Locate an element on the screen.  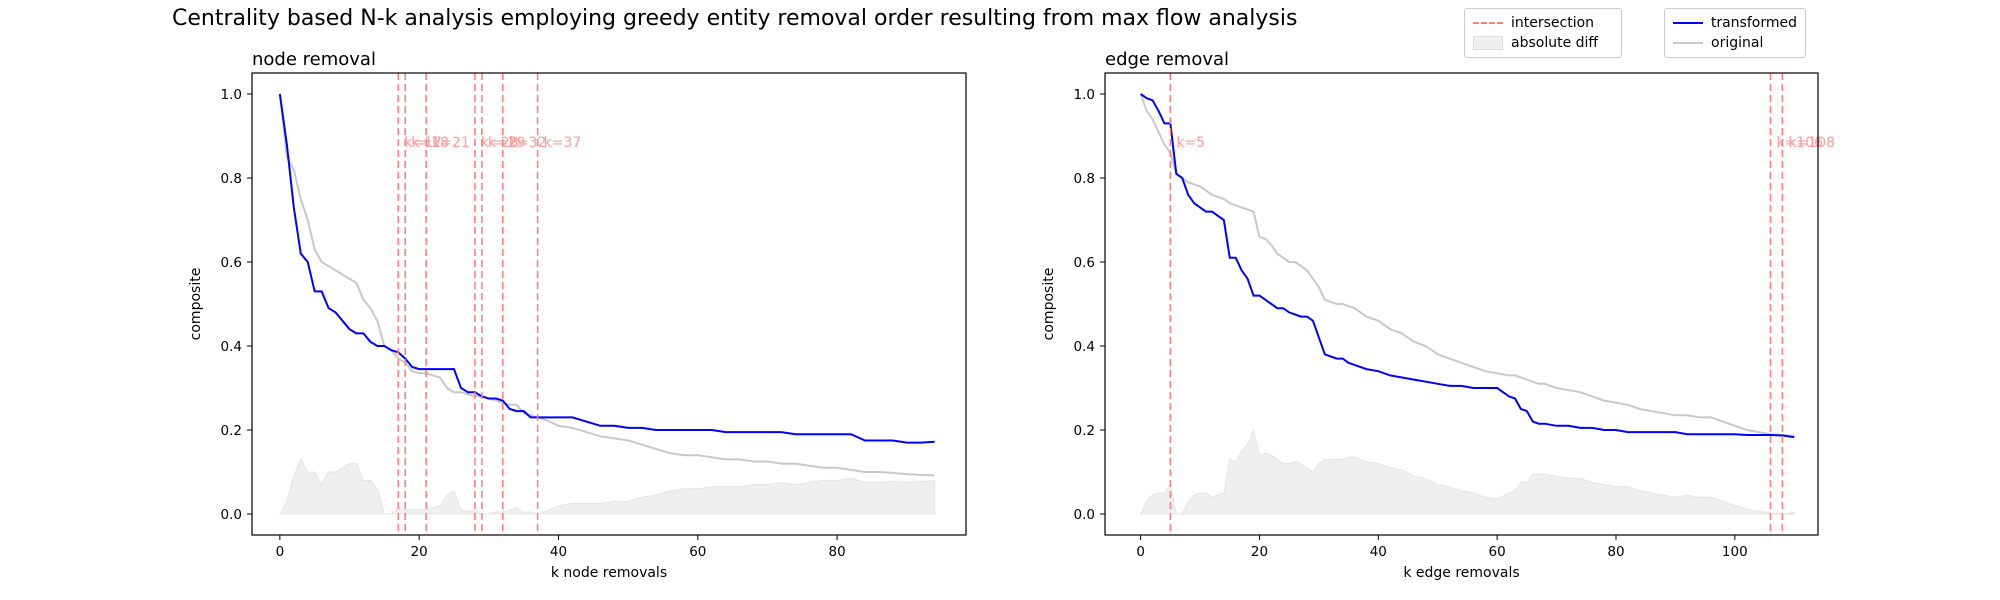
panel-2-y-tick-label: 0.6 is located at coordinates (1084, 263).